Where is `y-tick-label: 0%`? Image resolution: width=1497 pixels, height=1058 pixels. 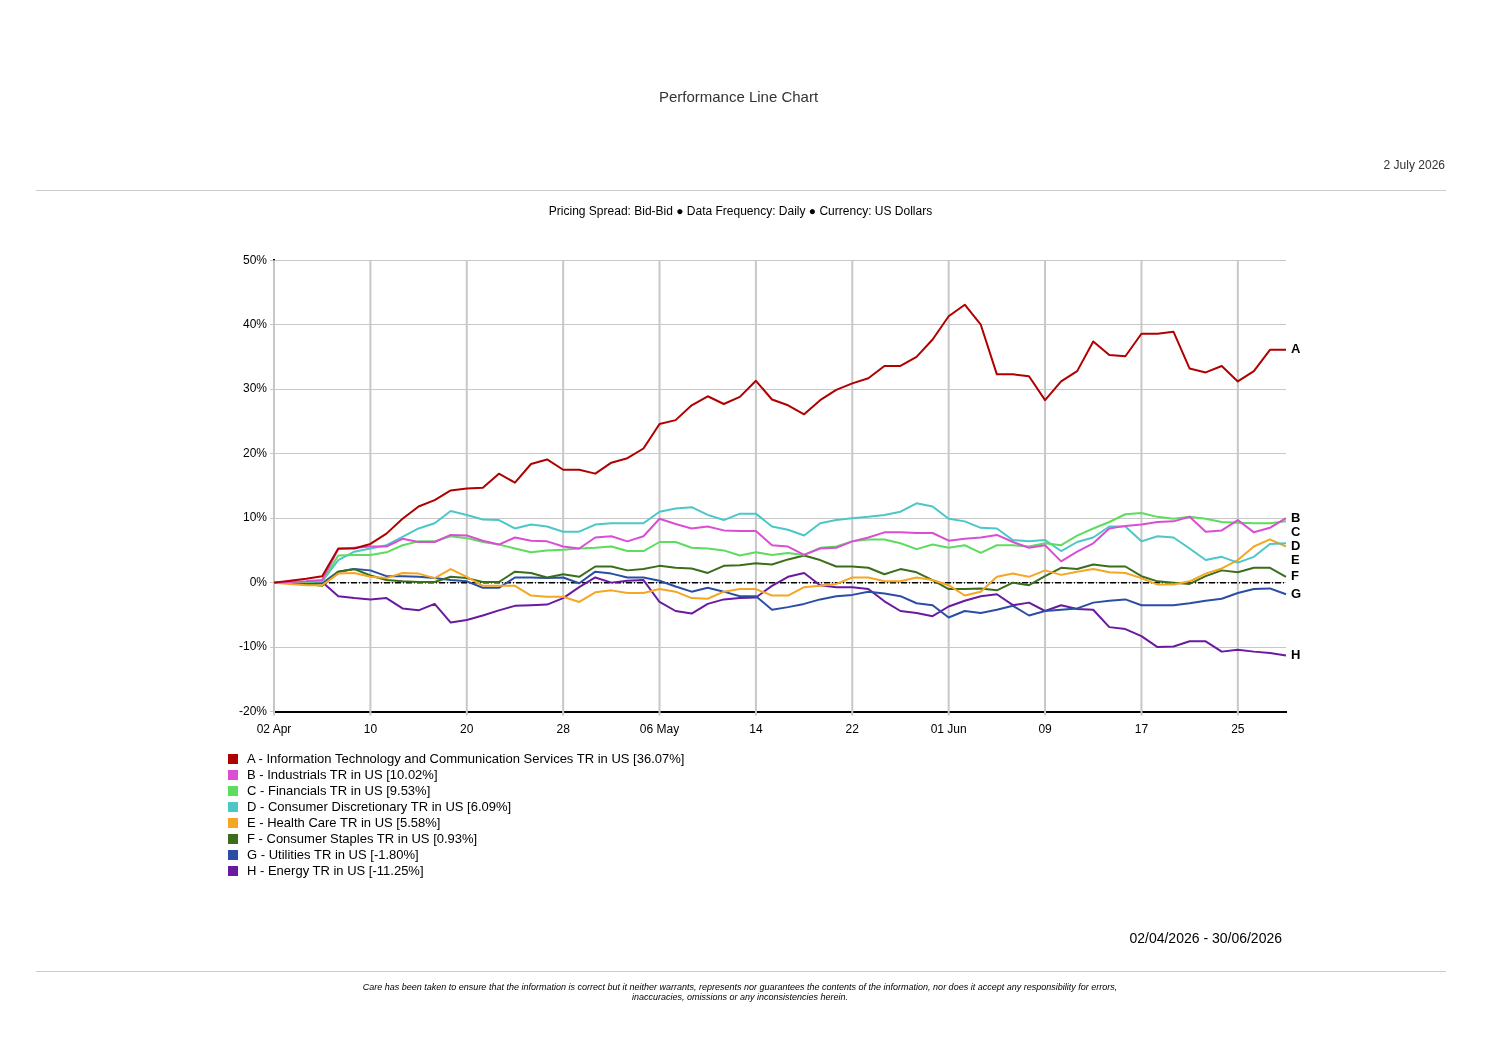
y-tick-label: 0% is located at coordinates (258, 581).